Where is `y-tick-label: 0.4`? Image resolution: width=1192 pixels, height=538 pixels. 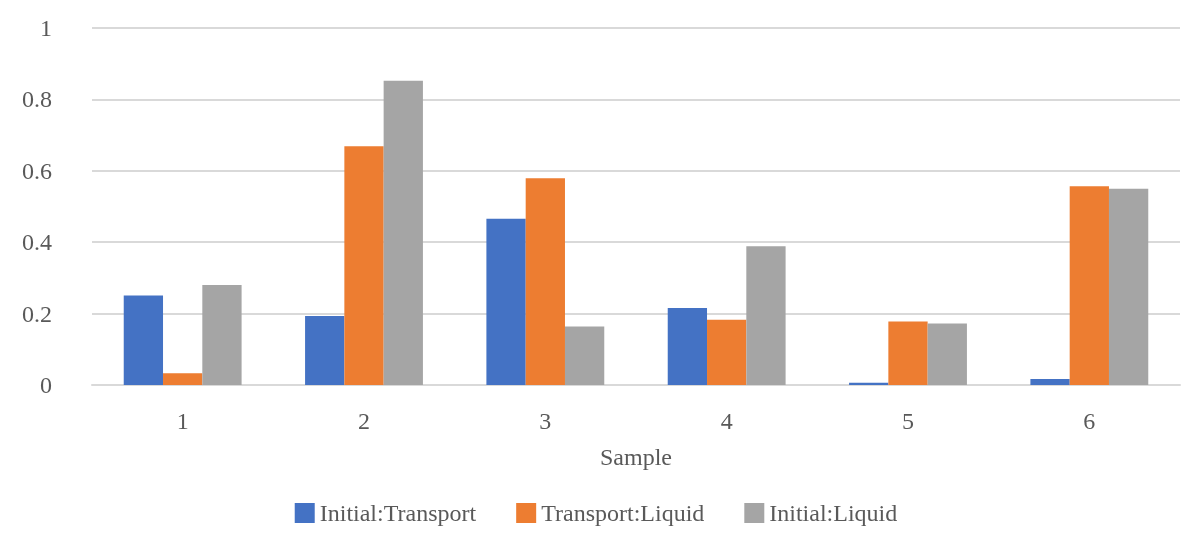 y-tick-label: 0.4 is located at coordinates (37, 242).